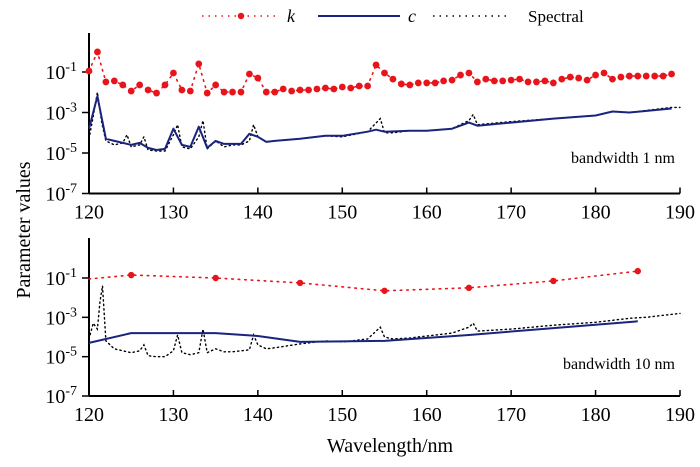 Image resolution: width=700 pixels, height=467 pixels. I want to click on y-tick-label: 10⁻³, so click(61, 113).